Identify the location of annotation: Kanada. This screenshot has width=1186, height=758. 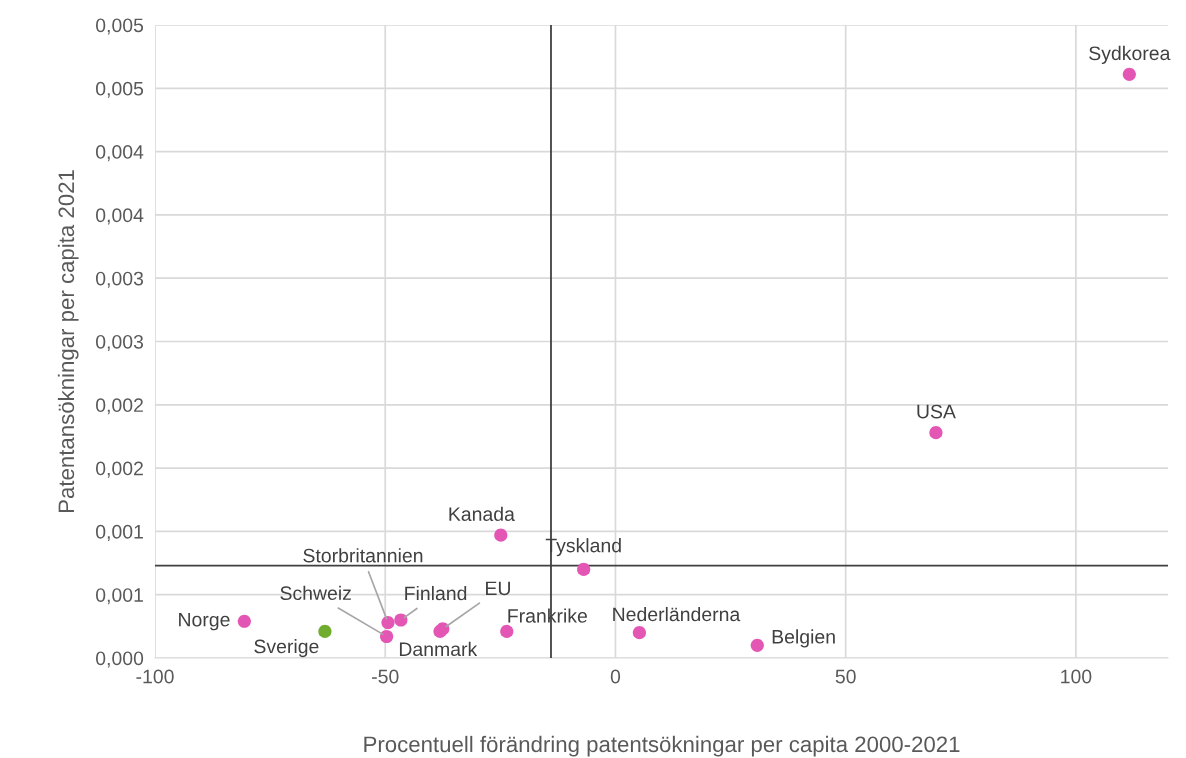
(482, 513).